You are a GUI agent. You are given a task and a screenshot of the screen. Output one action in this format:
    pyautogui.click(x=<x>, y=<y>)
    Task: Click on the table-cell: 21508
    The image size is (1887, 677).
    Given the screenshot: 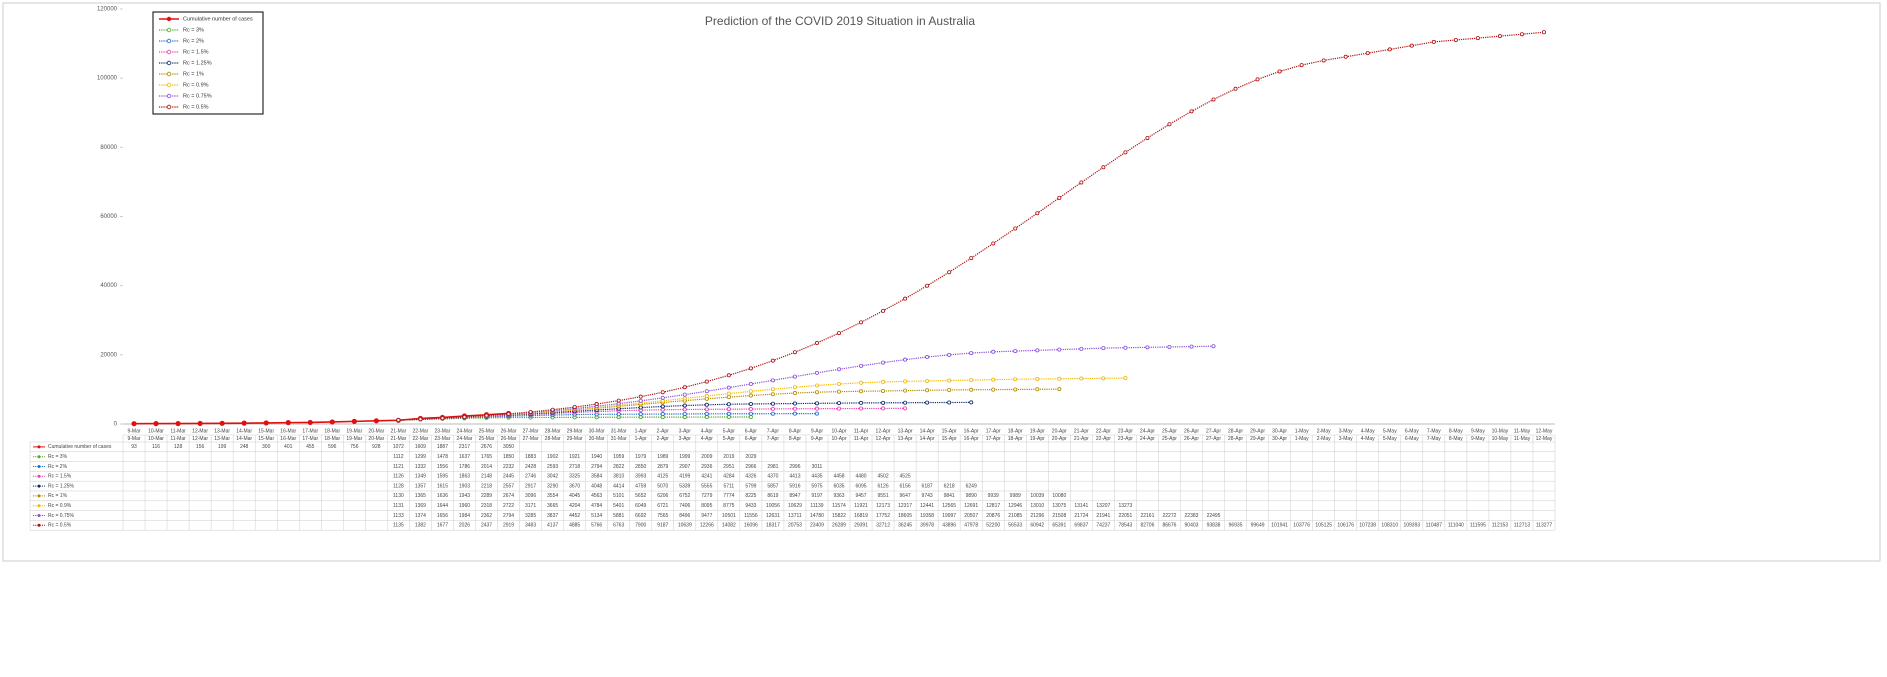 What is the action you would take?
    pyautogui.click(x=1059, y=516)
    